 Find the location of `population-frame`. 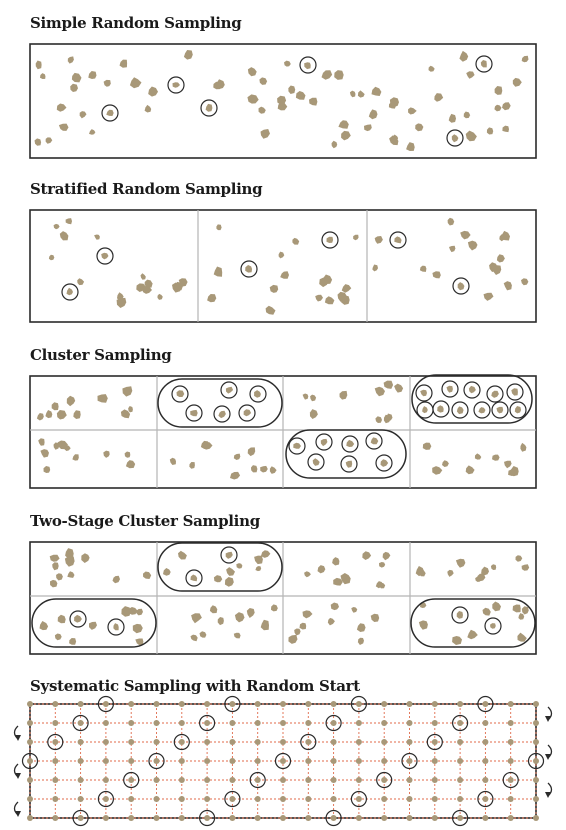

population-frame is located at coordinates (283, 266).